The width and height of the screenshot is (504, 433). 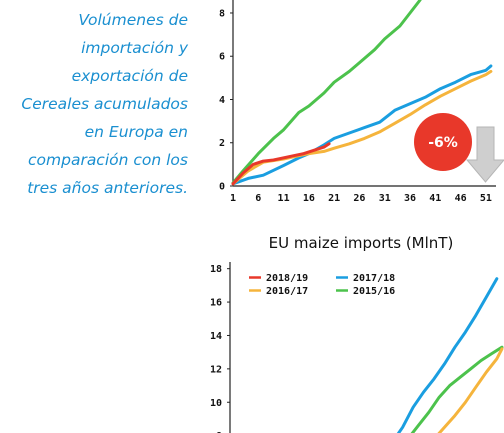 What do you see at coordinates (136, 132) in the screenshot?
I see `caption-line: en Europa en` at bounding box center [136, 132].